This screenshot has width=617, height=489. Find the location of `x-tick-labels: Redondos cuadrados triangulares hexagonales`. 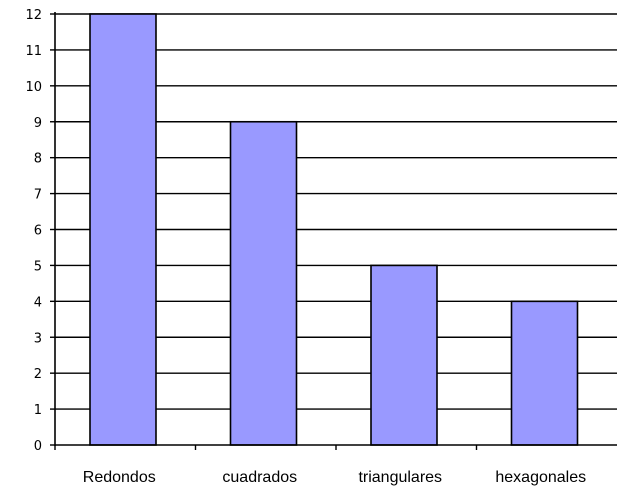

x-tick-labels: Redondos cuadrados triangulares hexagonales is located at coordinates (334, 477).